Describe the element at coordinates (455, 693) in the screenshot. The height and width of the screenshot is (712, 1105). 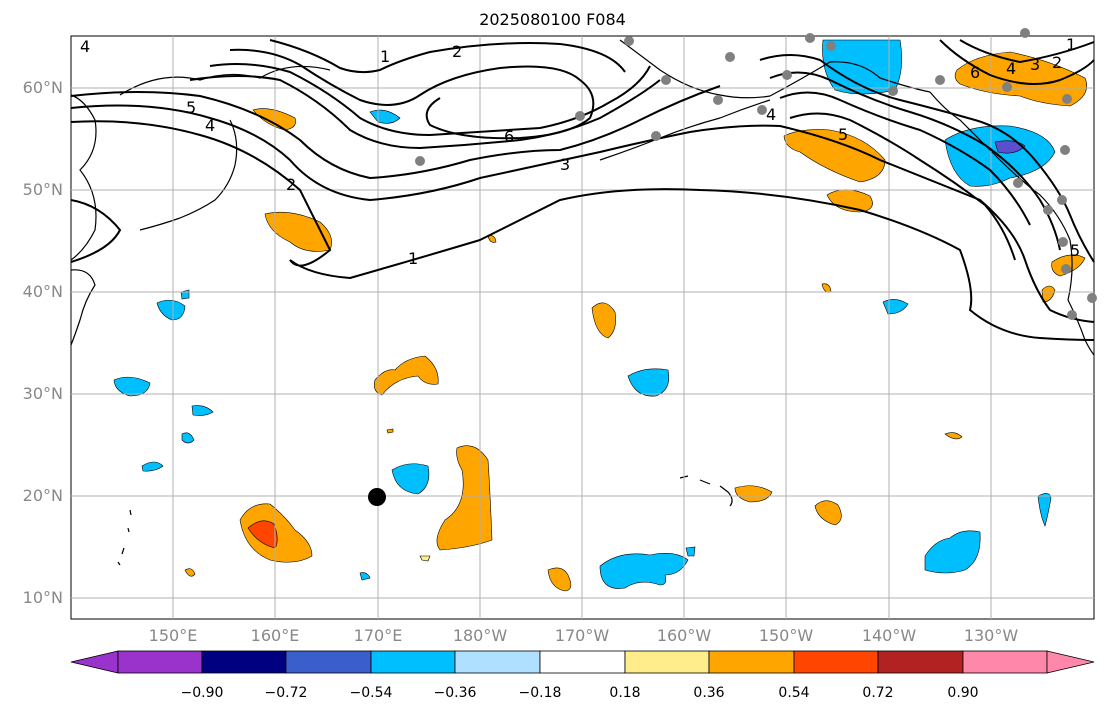
I see `colorbar-tick-label: −0.36` at that location.